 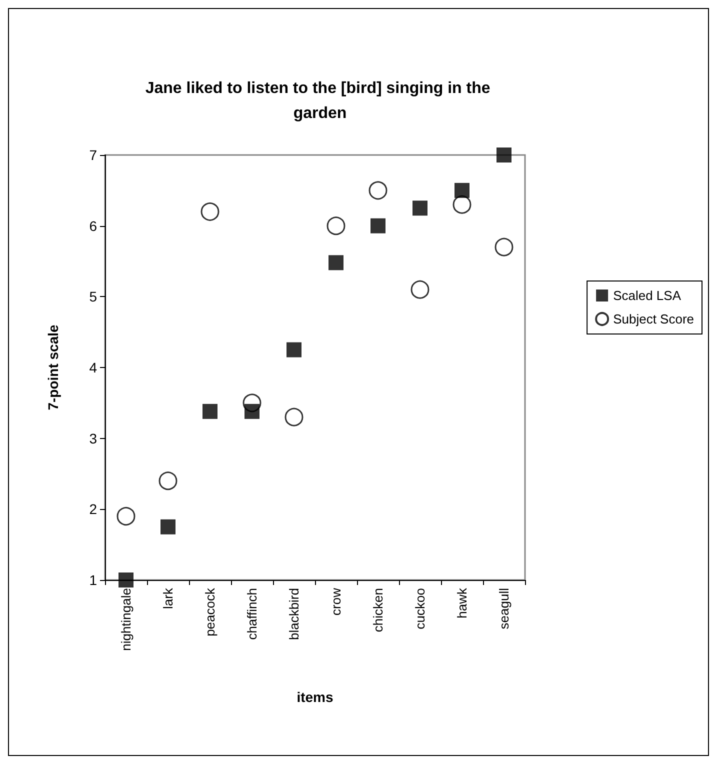 I want to click on x-tick-label: cuckoo, so click(x=420, y=609).